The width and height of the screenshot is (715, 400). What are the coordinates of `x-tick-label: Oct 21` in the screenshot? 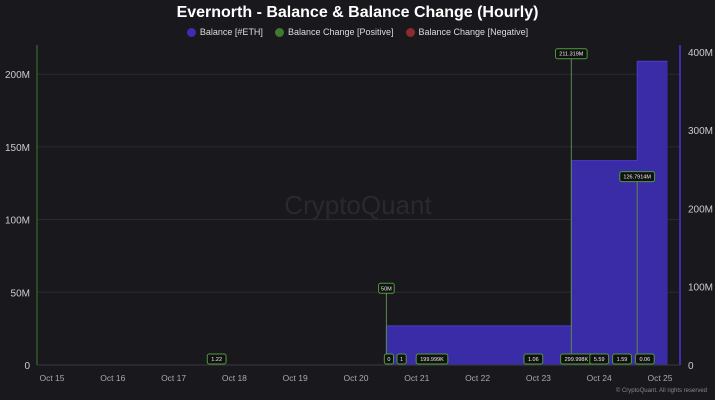 It's located at (416, 378).